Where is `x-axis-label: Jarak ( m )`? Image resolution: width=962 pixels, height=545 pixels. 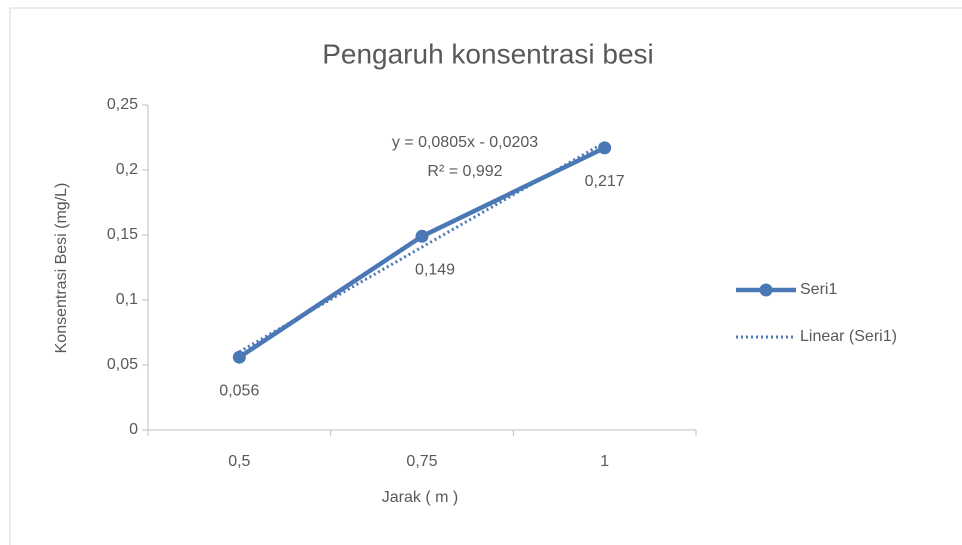
x-axis-label: Jarak ( m ) is located at coordinates (420, 497).